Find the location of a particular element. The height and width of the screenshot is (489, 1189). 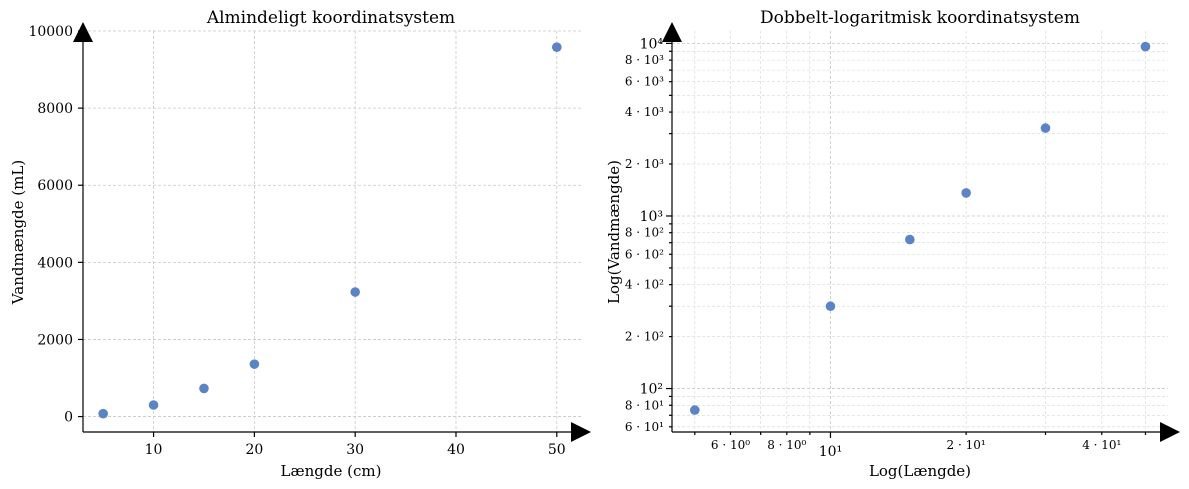

loglog-x-major-tick-label: 10¹ is located at coordinates (830, 452).